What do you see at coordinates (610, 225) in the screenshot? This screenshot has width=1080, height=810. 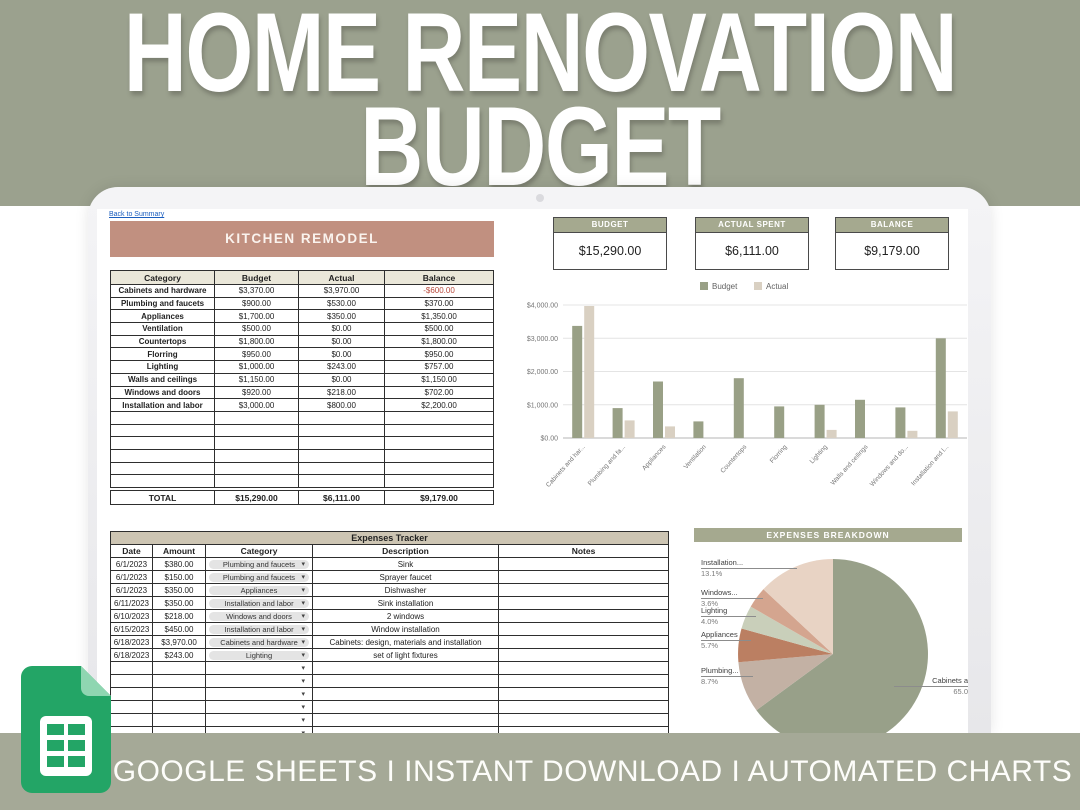 I see `summary-card-label: BUDGET` at bounding box center [610, 225].